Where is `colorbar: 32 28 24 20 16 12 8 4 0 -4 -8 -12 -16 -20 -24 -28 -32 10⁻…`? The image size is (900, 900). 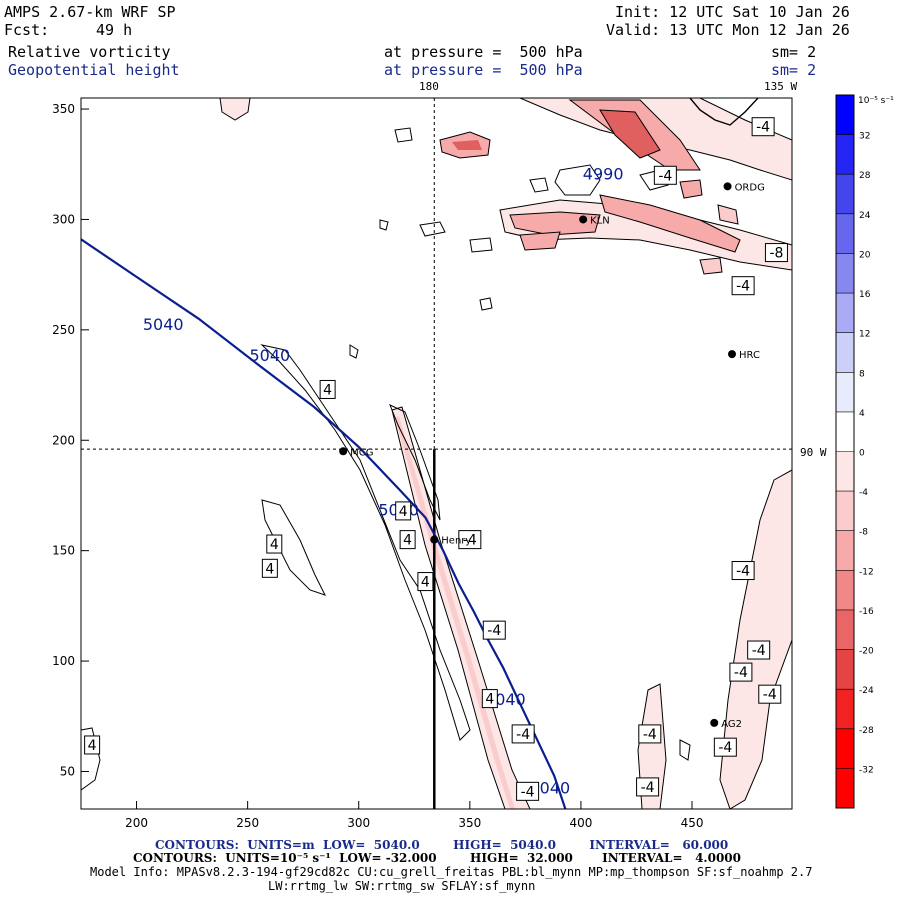 colorbar: 32 28 24 20 16 12 8 4 0 -4 -8 -12 -16 -20 -24 -28 -32 10⁻… is located at coordinates (864, 451).